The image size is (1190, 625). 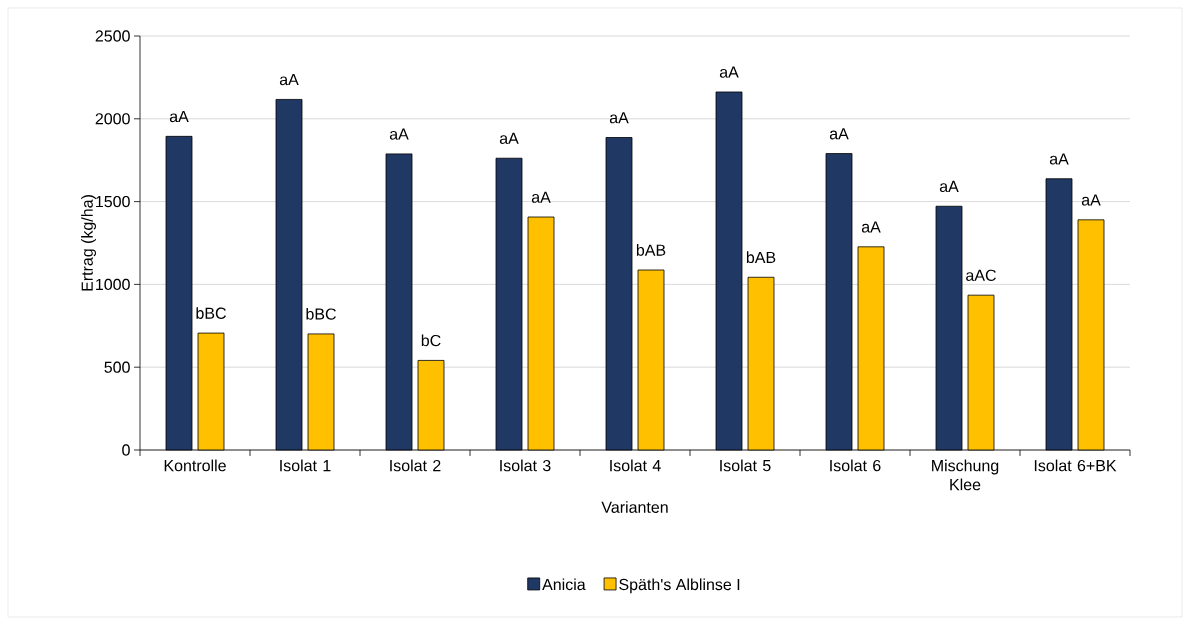 What do you see at coordinates (855, 465) in the screenshot?
I see `x-tick-label: Isolat 6` at bounding box center [855, 465].